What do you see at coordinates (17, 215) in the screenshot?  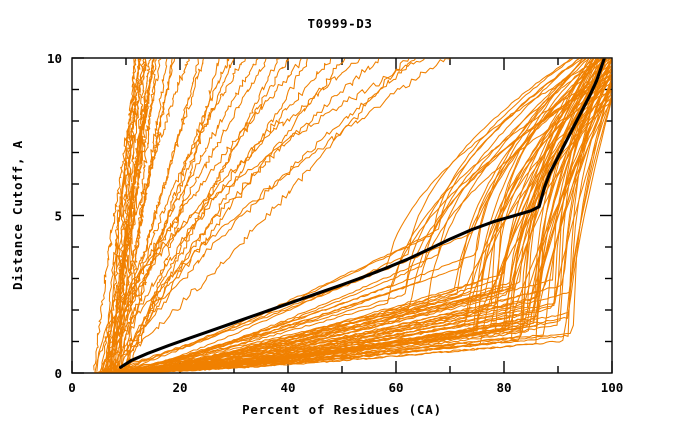 I see `y-axis-label: Distance Cutoff, A` at bounding box center [17, 215].